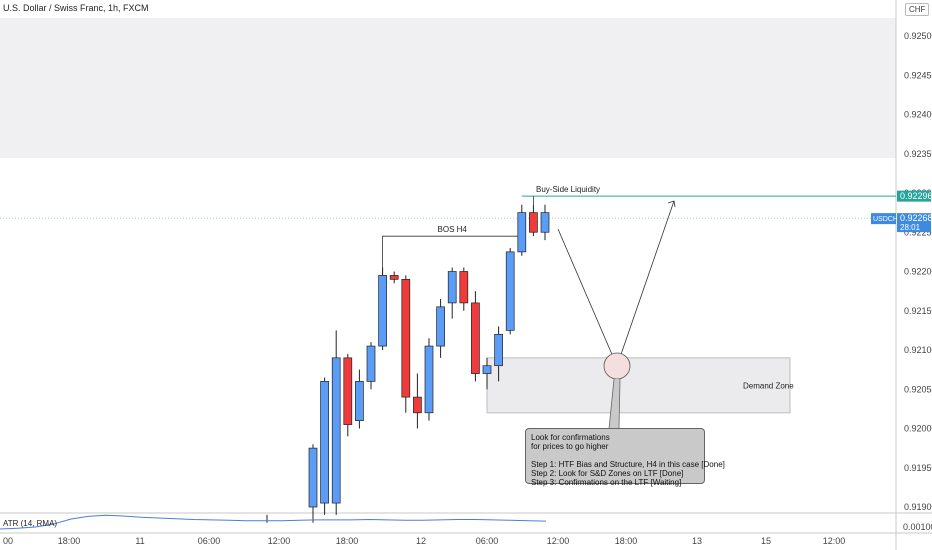  I want to click on x-tick-label: 12, so click(421, 541).